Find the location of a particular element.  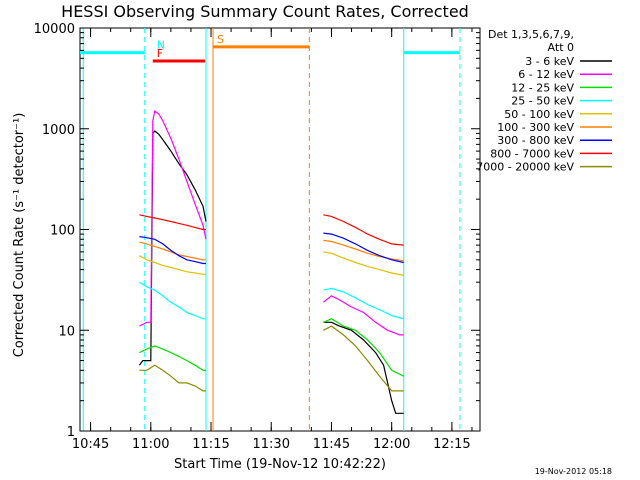

x-tick-label-4: 11:45 is located at coordinates (331, 444).